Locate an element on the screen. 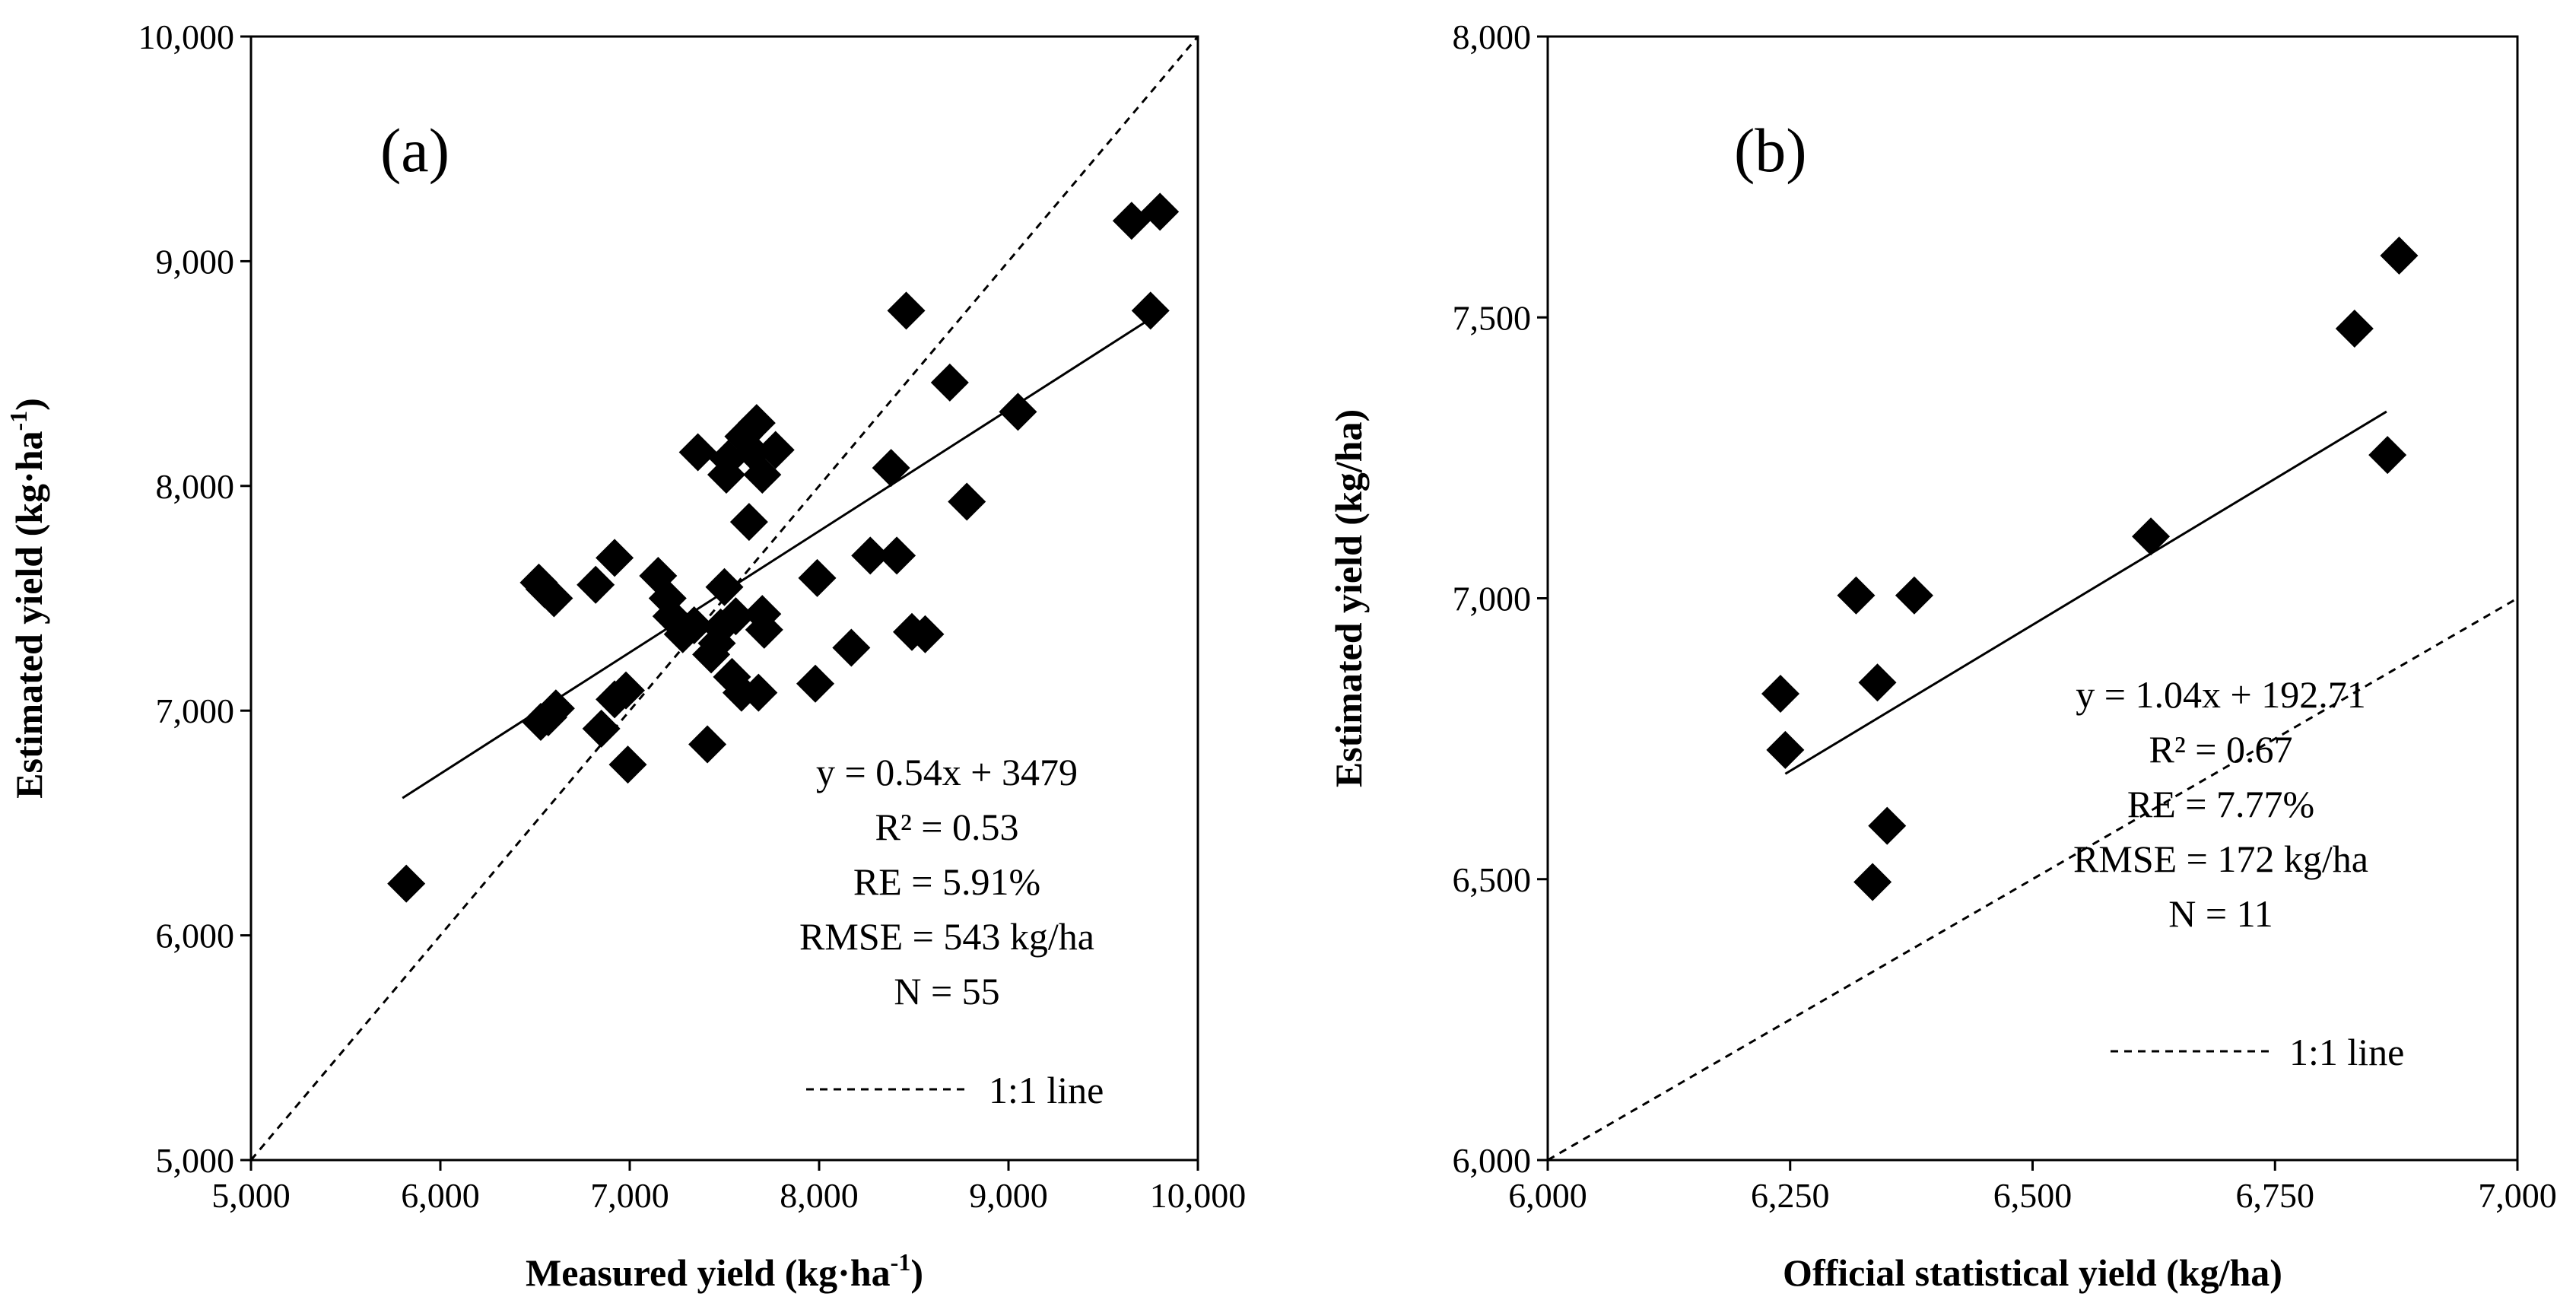  x-axis-title: Measured yield (kg·ha-1) is located at coordinates (724, 1271).